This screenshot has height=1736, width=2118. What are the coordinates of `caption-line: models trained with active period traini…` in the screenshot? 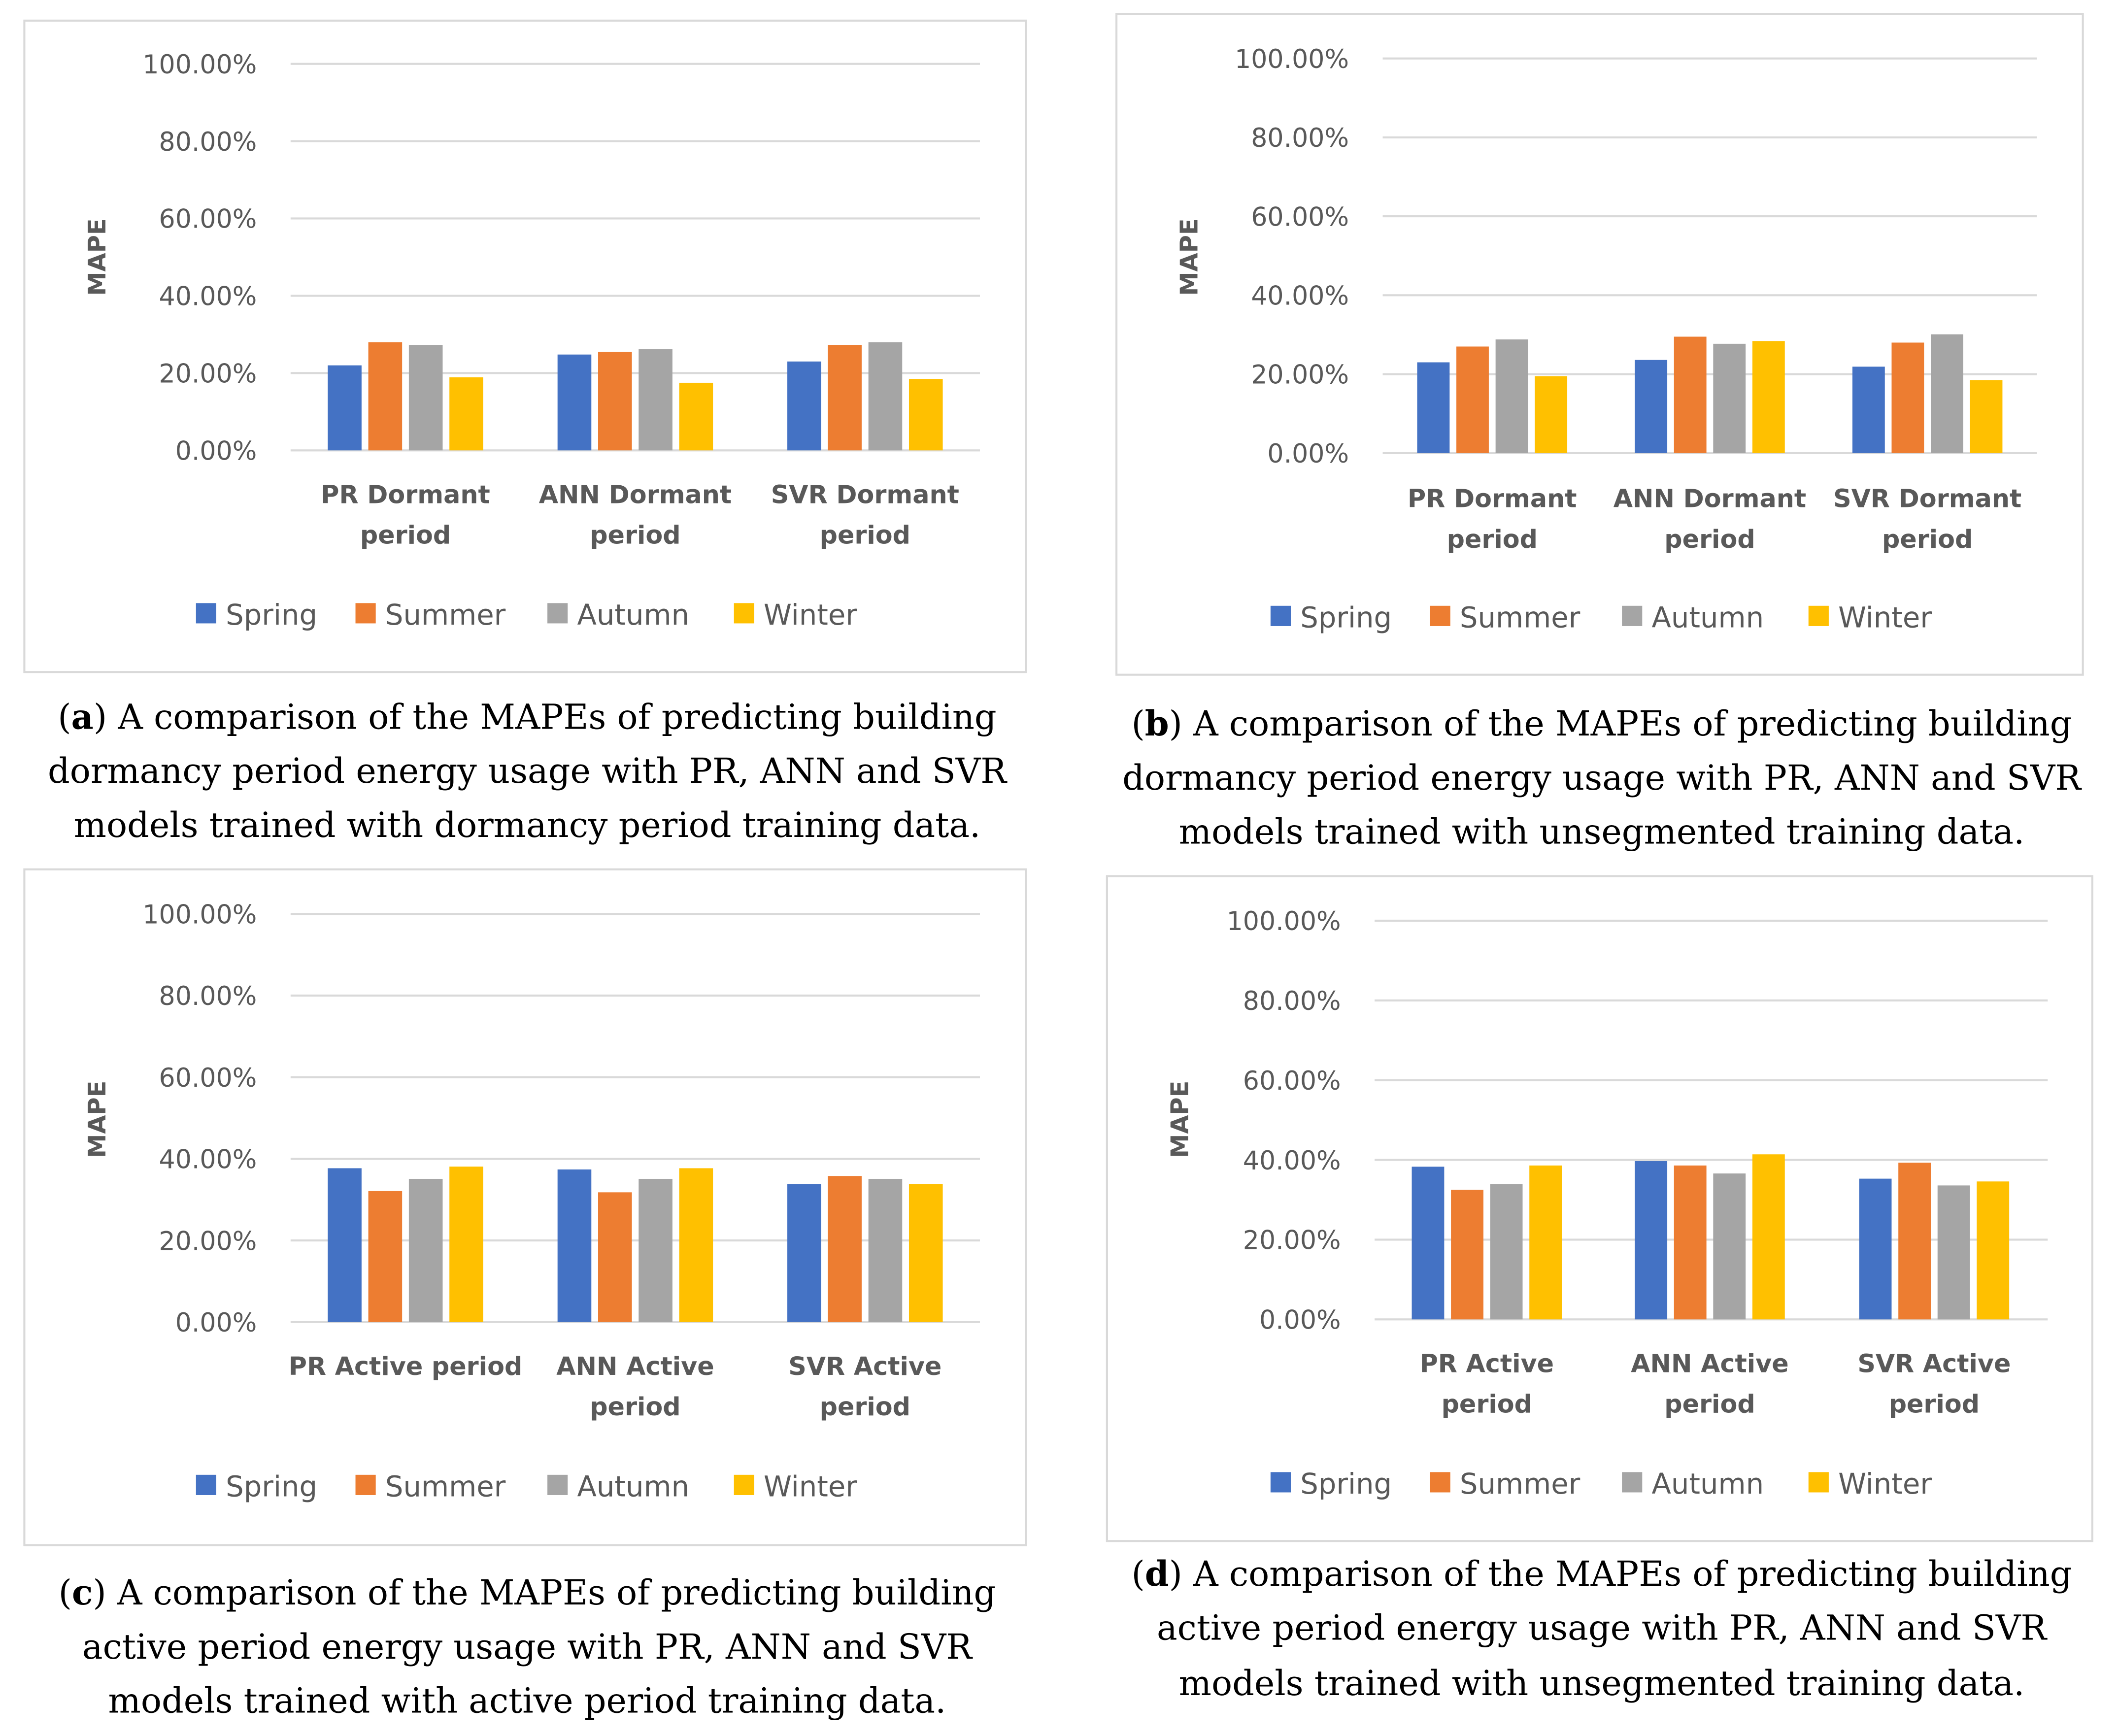 It's located at (527, 1701).